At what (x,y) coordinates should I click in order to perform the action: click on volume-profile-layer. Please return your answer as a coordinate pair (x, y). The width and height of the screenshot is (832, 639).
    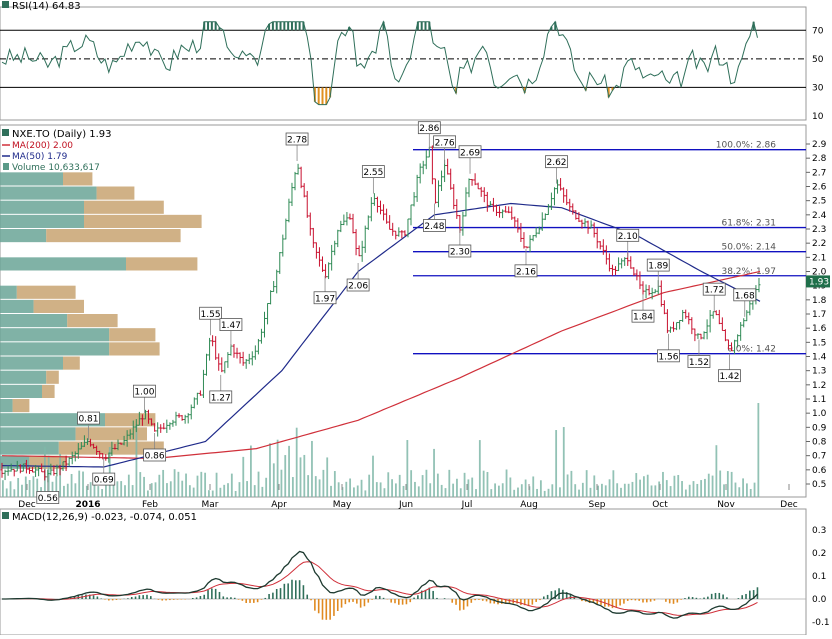
    Looking at the image, I should click on (101, 320).